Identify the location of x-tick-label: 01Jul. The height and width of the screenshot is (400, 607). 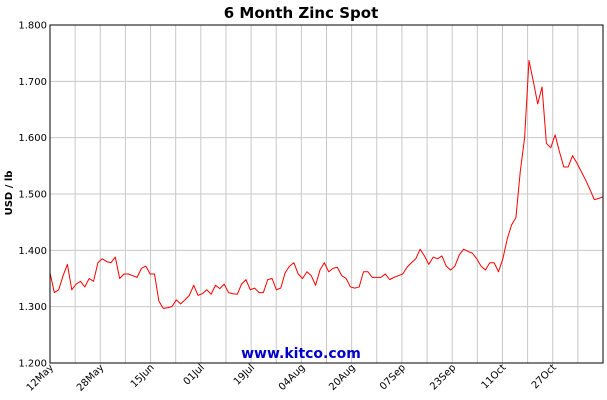
(194, 374).